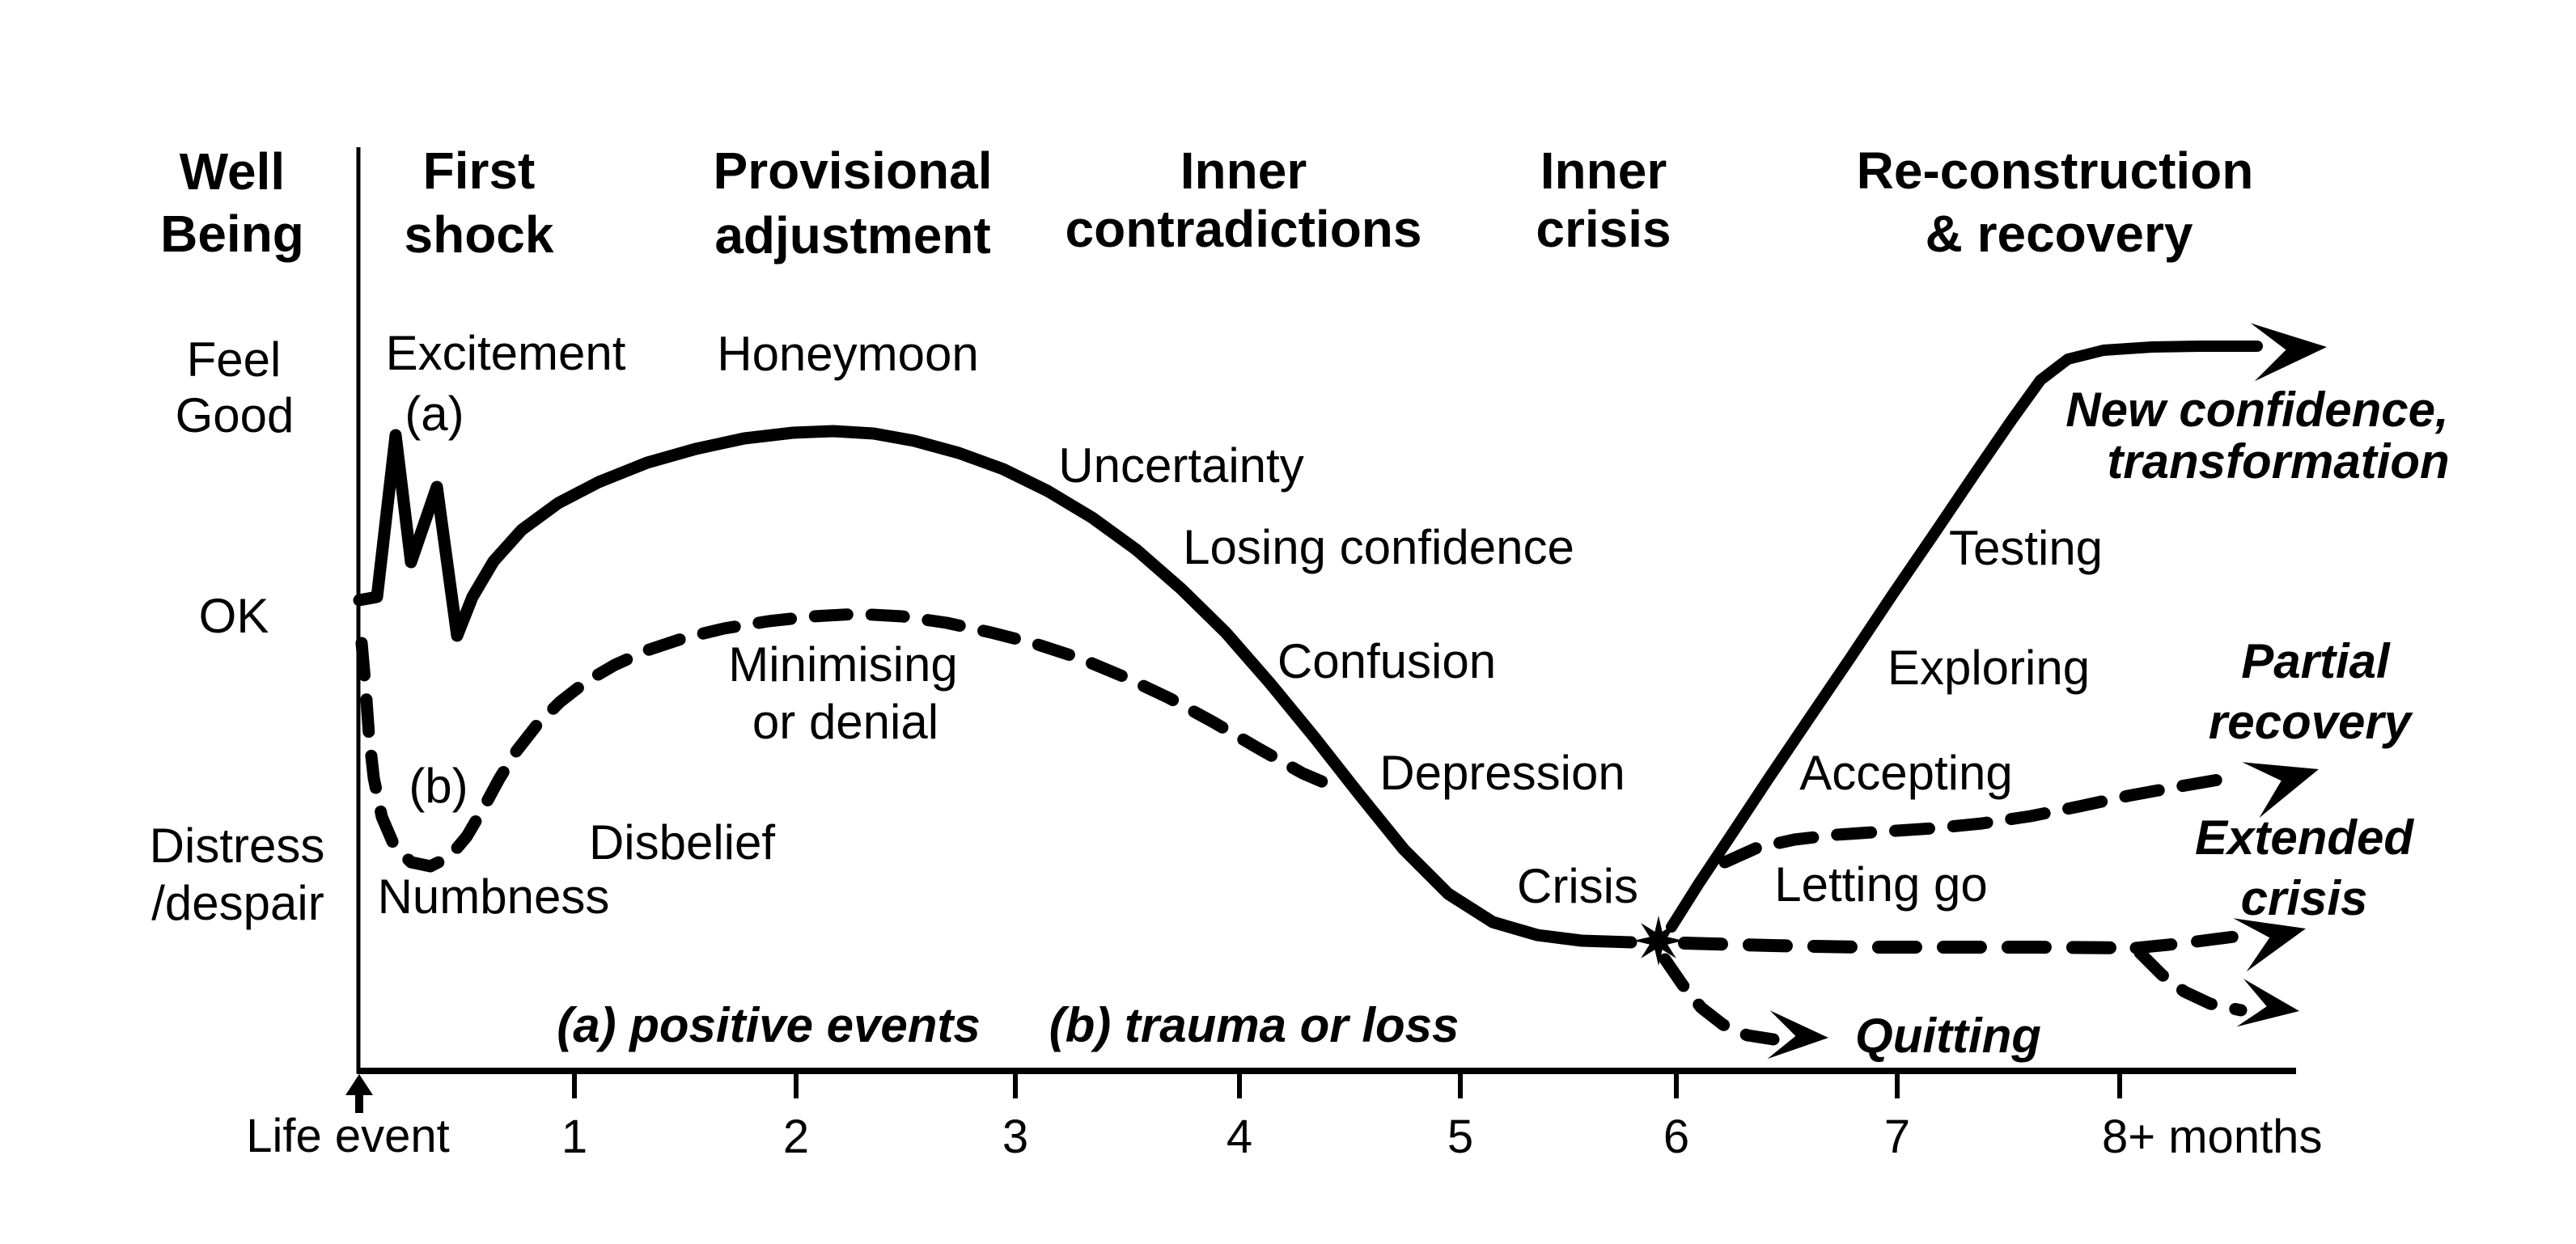 This screenshot has width=2576, height=1244. What do you see at coordinates (1254, 1025) in the screenshot?
I see `legend-trauma-or-loss: (b) trauma or loss` at bounding box center [1254, 1025].